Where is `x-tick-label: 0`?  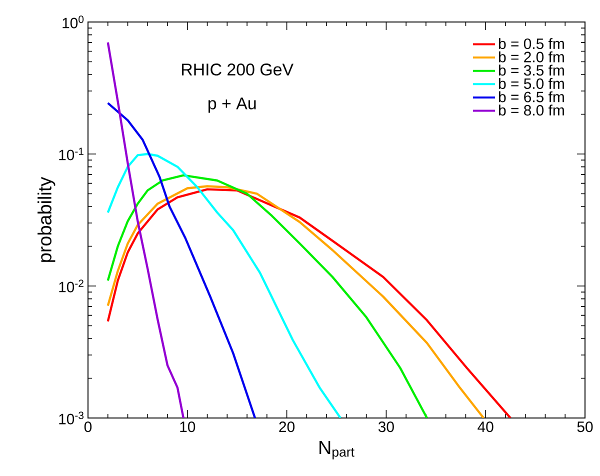 x-tick-label: 0 is located at coordinates (88, 427).